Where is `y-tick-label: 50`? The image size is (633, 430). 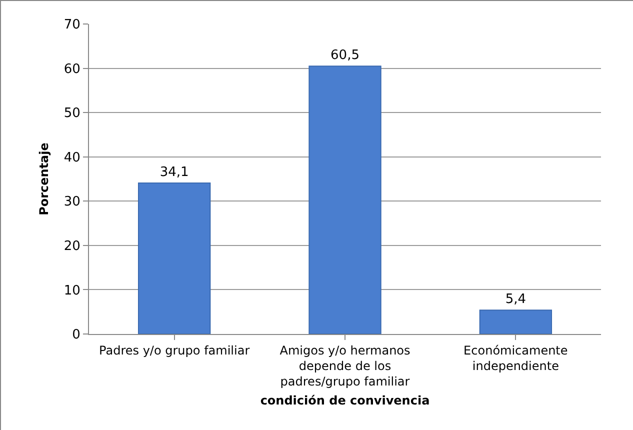 y-tick-label: 50 is located at coordinates (72, 114).